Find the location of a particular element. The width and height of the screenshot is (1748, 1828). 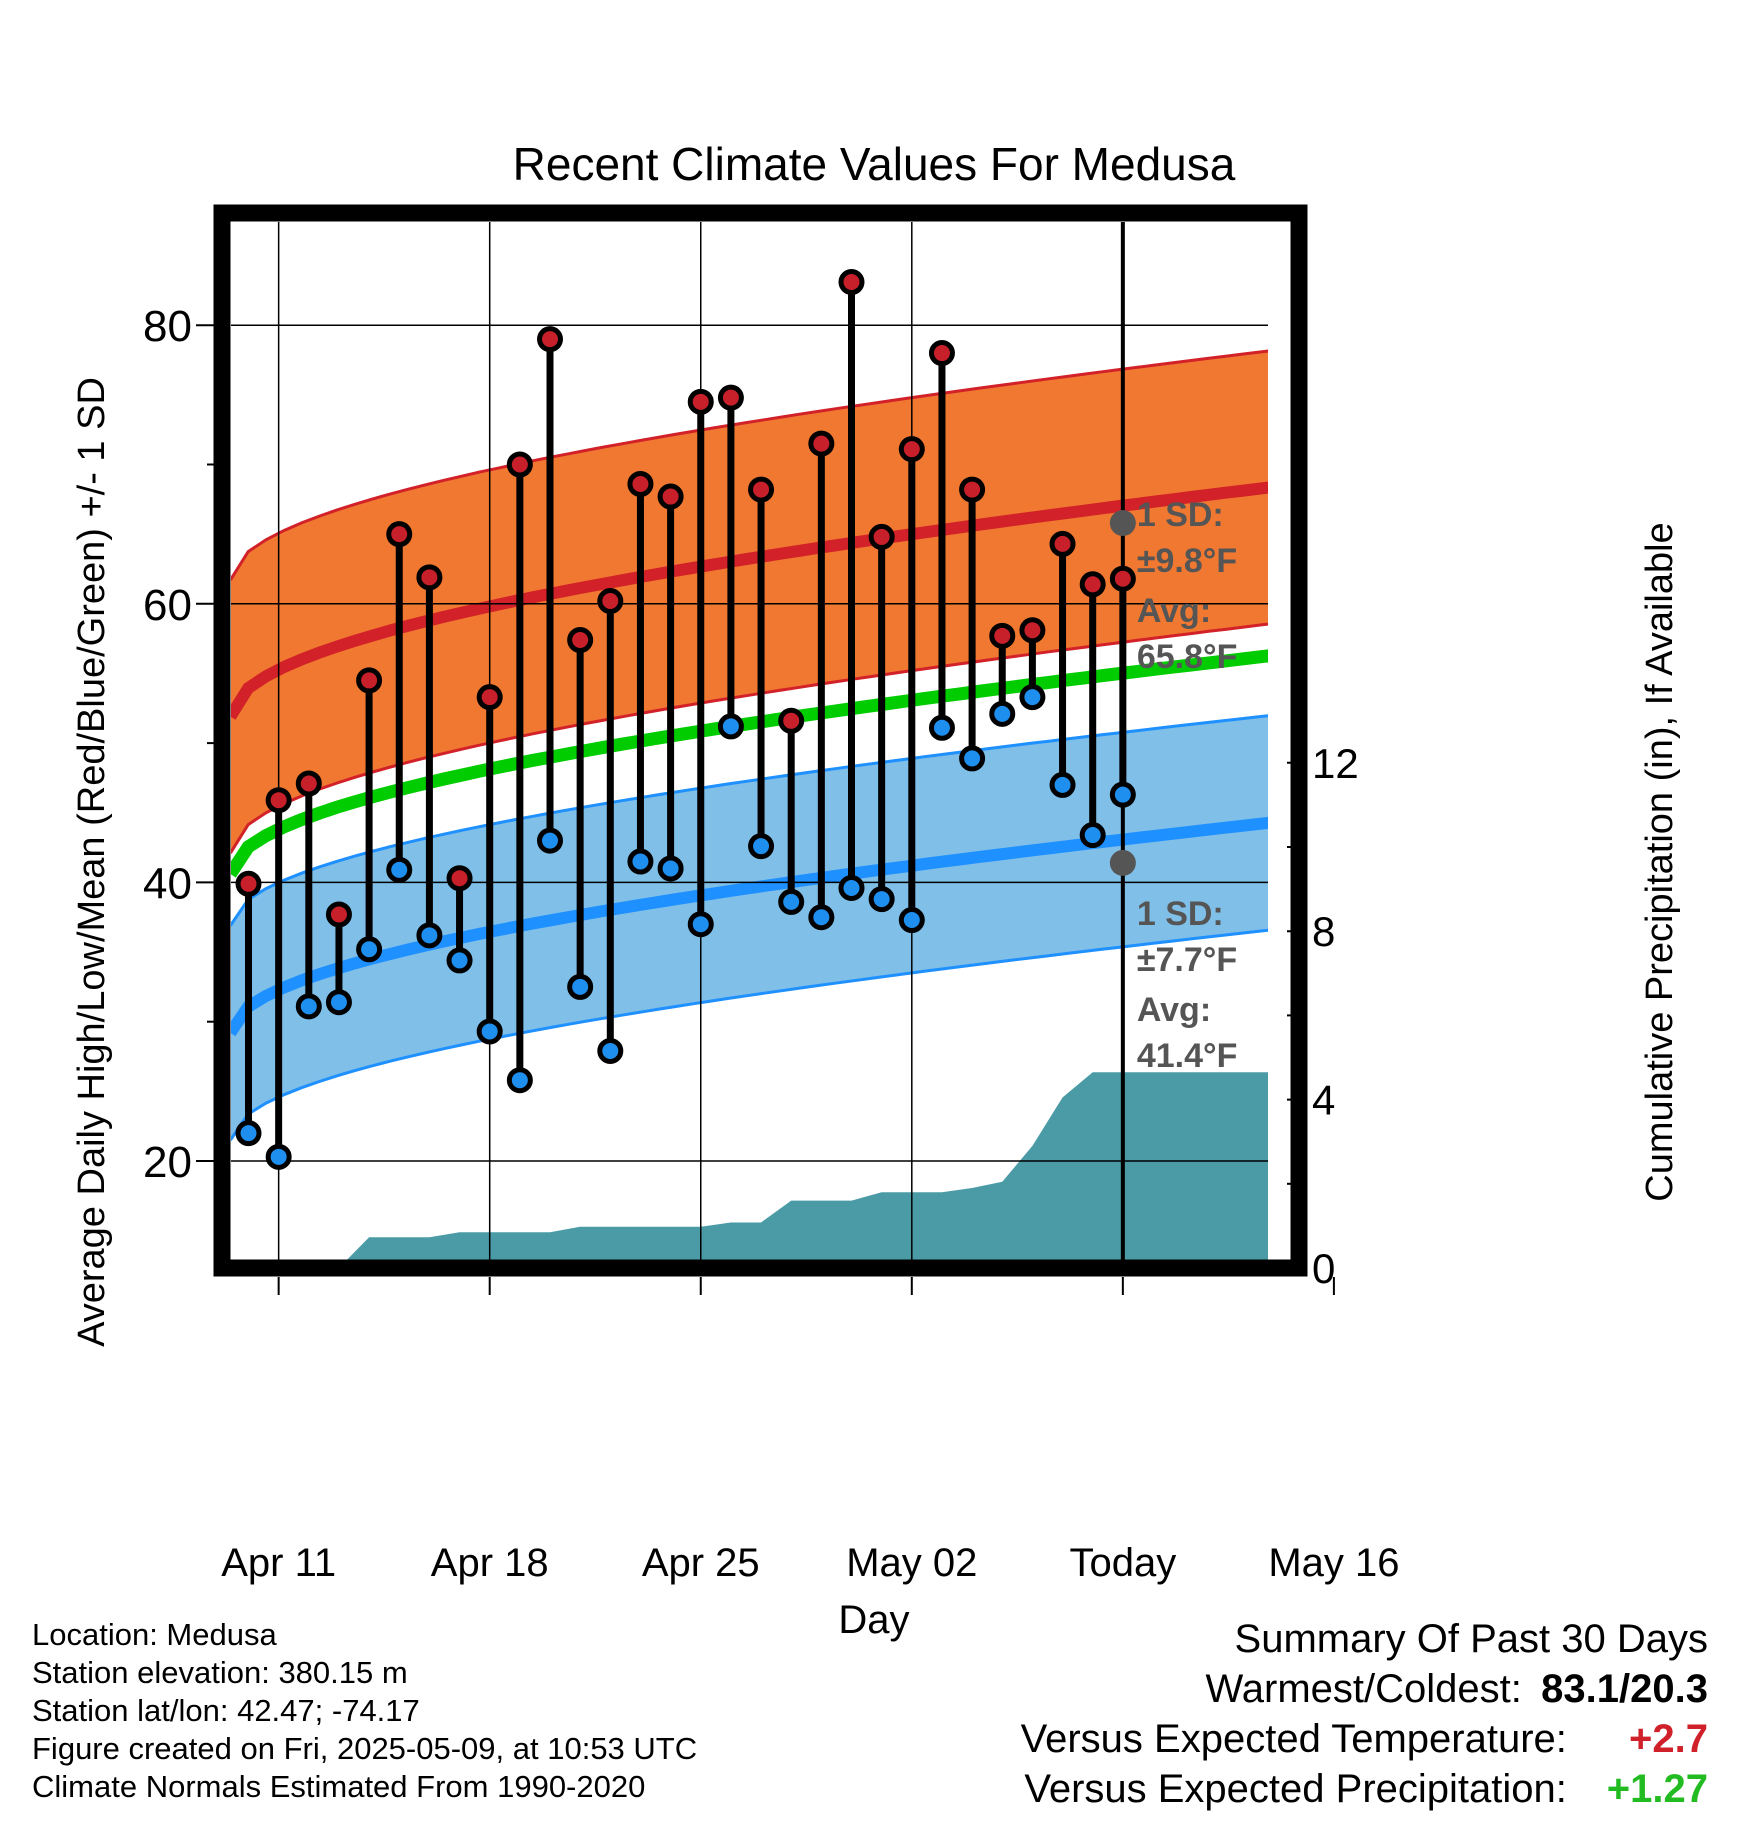

high-avg-label: Avg: is located at coordinates (1174, 611).